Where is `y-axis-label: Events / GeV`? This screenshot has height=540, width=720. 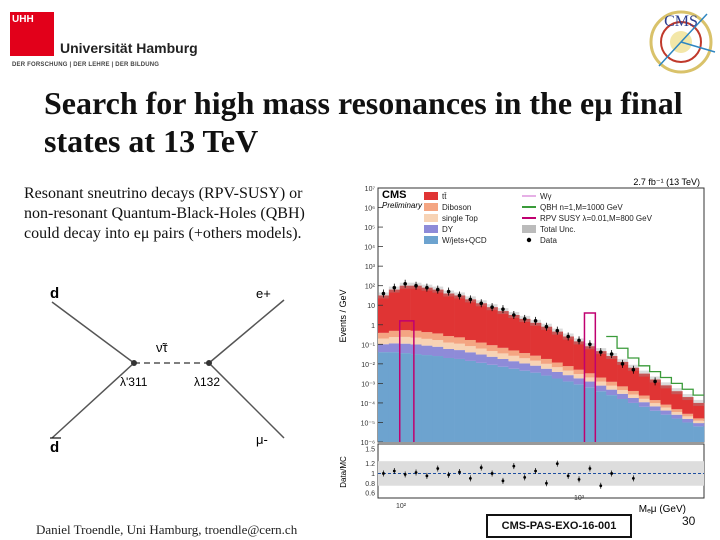 y-axis-label: Events / GeV is located at coordinates (343, 315).